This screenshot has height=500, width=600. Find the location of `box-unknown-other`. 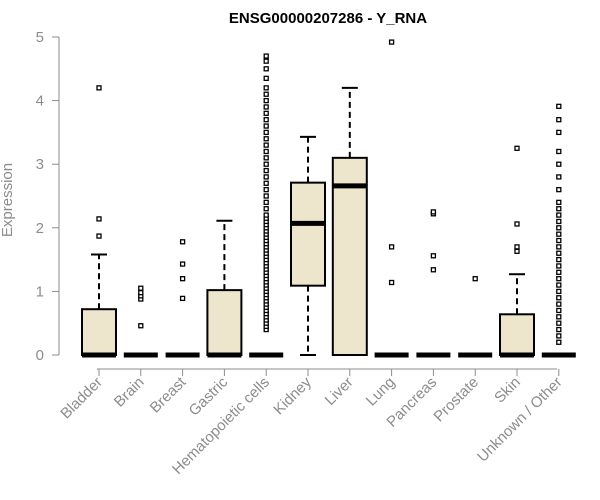

box-unknown-other is located at coordinates (558, 230).